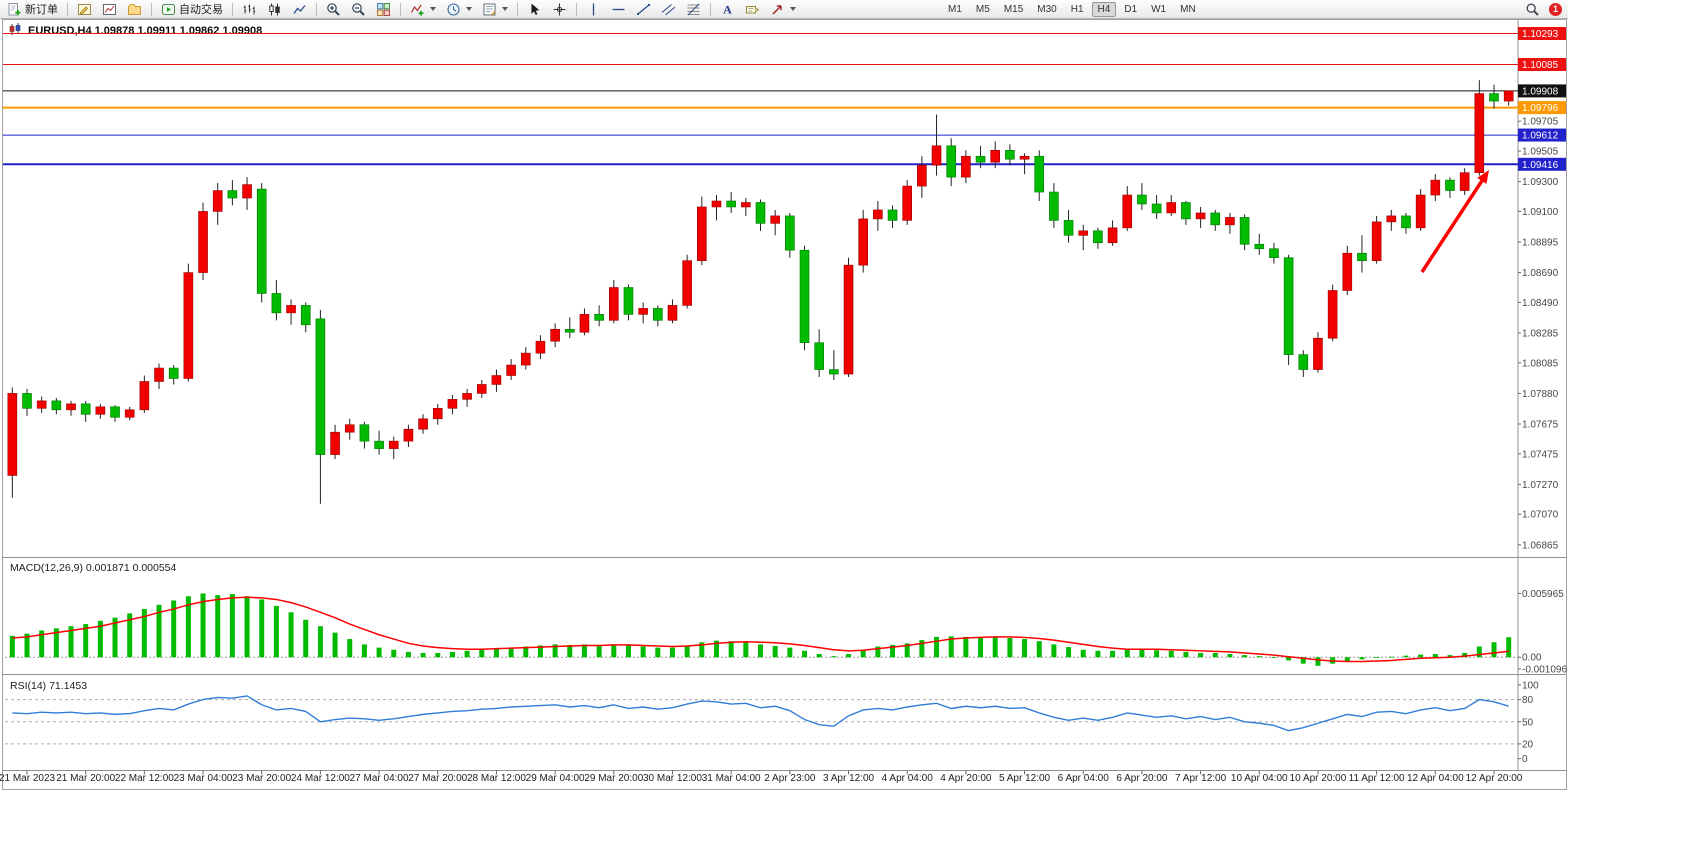 The width and height of the screenshot is (1692, 847). What do you see at coordinates (32, 9) in the screenshot?
I see `new-order-button: 新订单` at bounding box center [32, 9].